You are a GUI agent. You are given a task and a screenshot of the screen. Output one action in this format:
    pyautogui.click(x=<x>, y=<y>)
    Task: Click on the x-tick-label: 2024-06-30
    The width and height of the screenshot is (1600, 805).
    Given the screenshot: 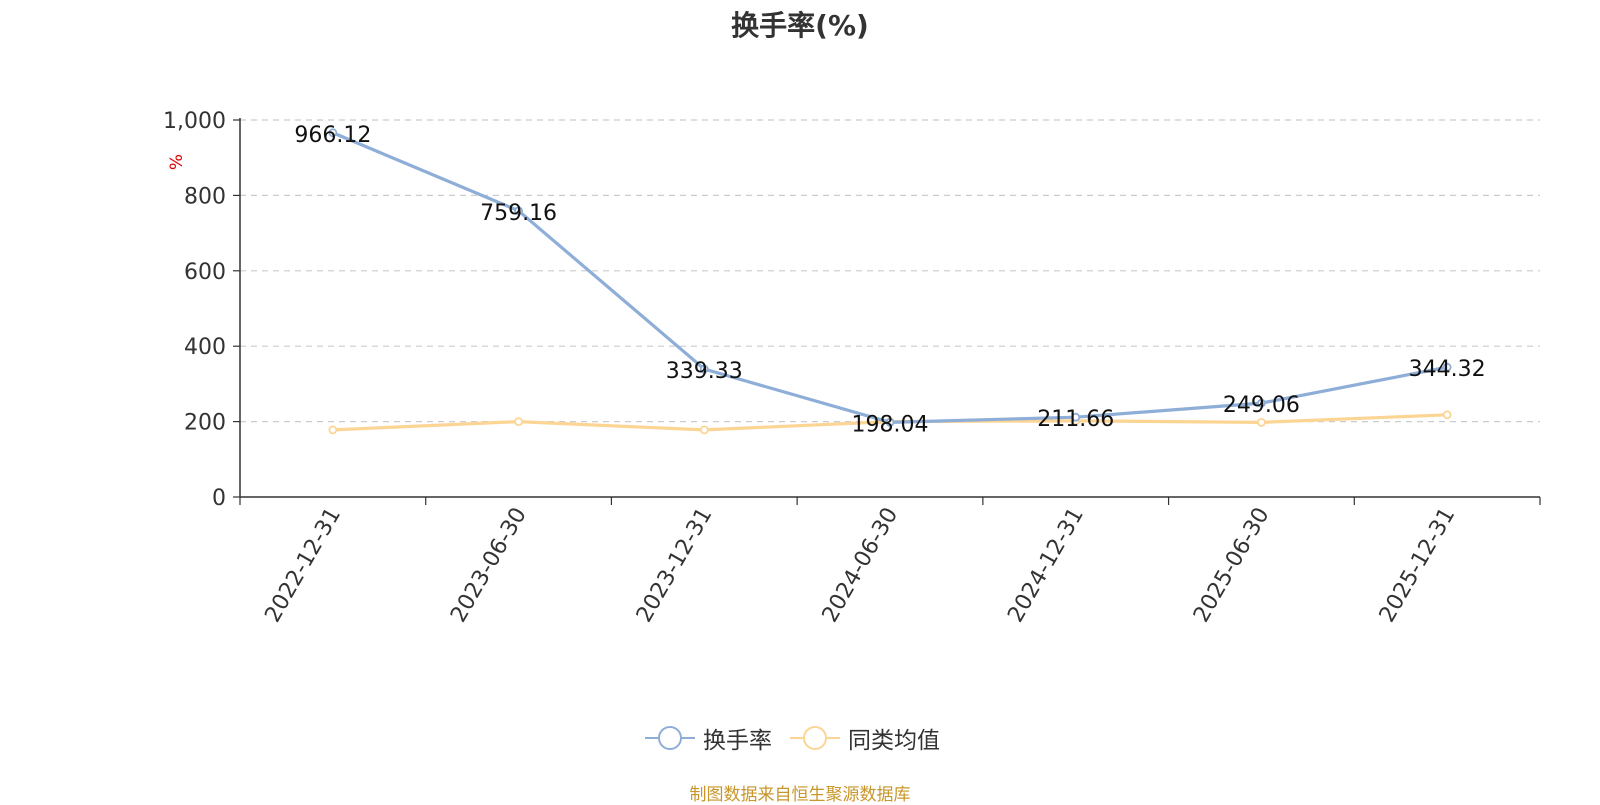 What is the action you would take?
    pyautogui.click(x=861, y=565)
    